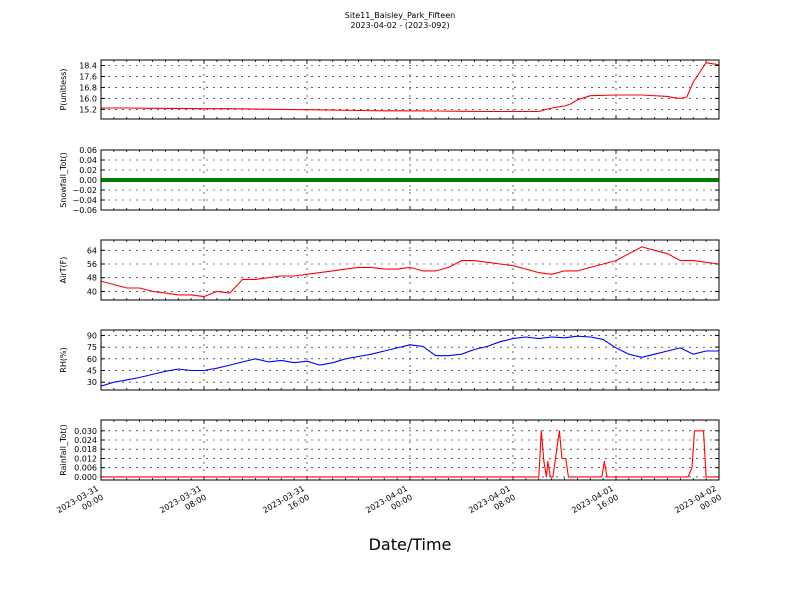 This screenshot has height=600, width=800. Describe the element at coordinates (400, 15) in the screenshot. I see `site-name: Site11_Baisley_Park_Fifteen` at that location.